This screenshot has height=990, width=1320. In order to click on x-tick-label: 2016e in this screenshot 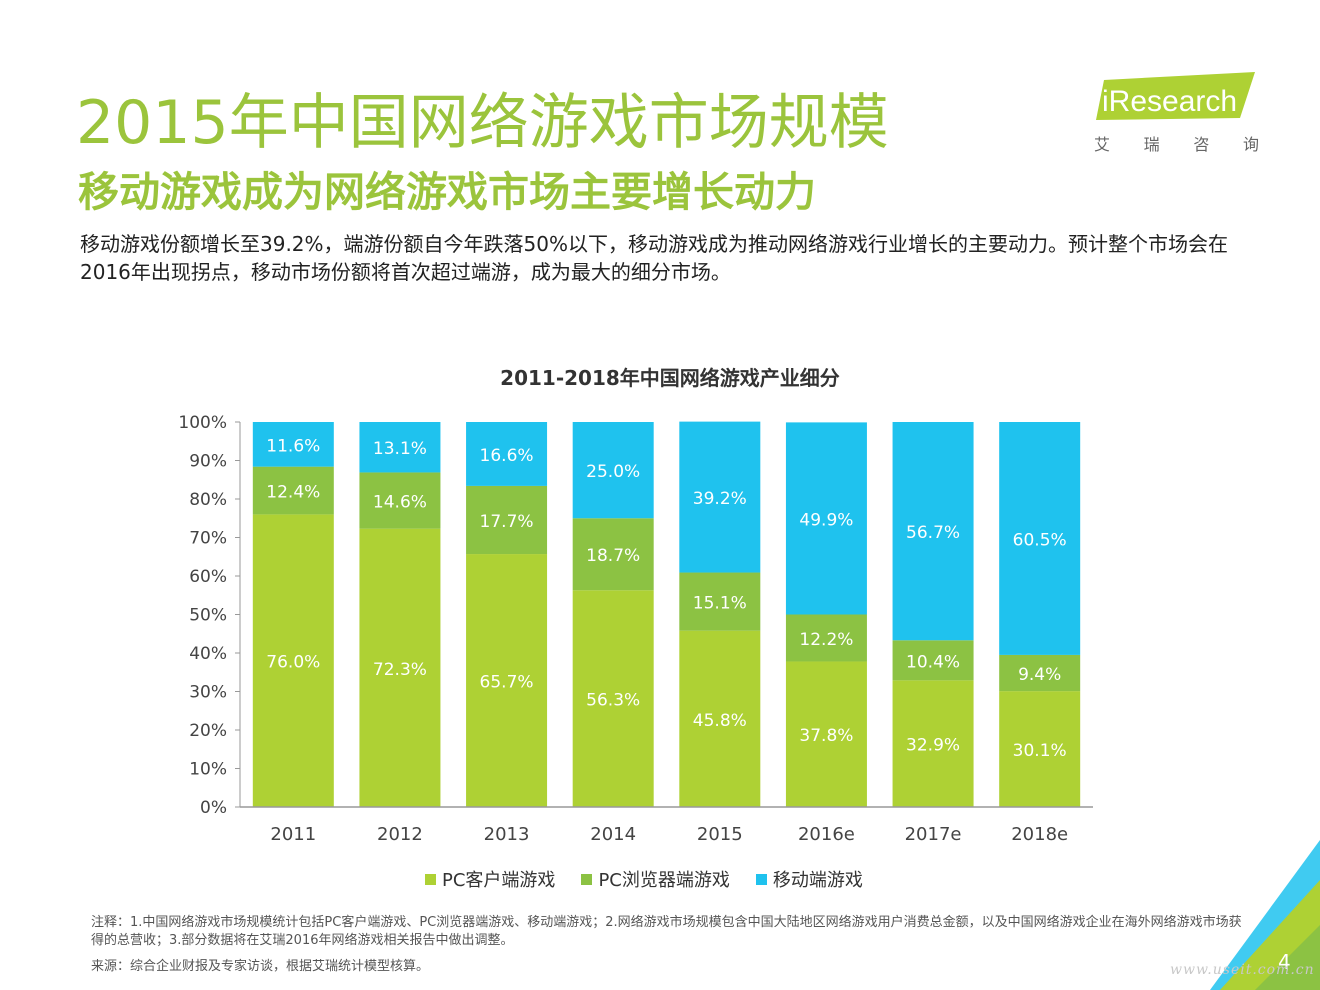, I will do `click(826, 834)`.